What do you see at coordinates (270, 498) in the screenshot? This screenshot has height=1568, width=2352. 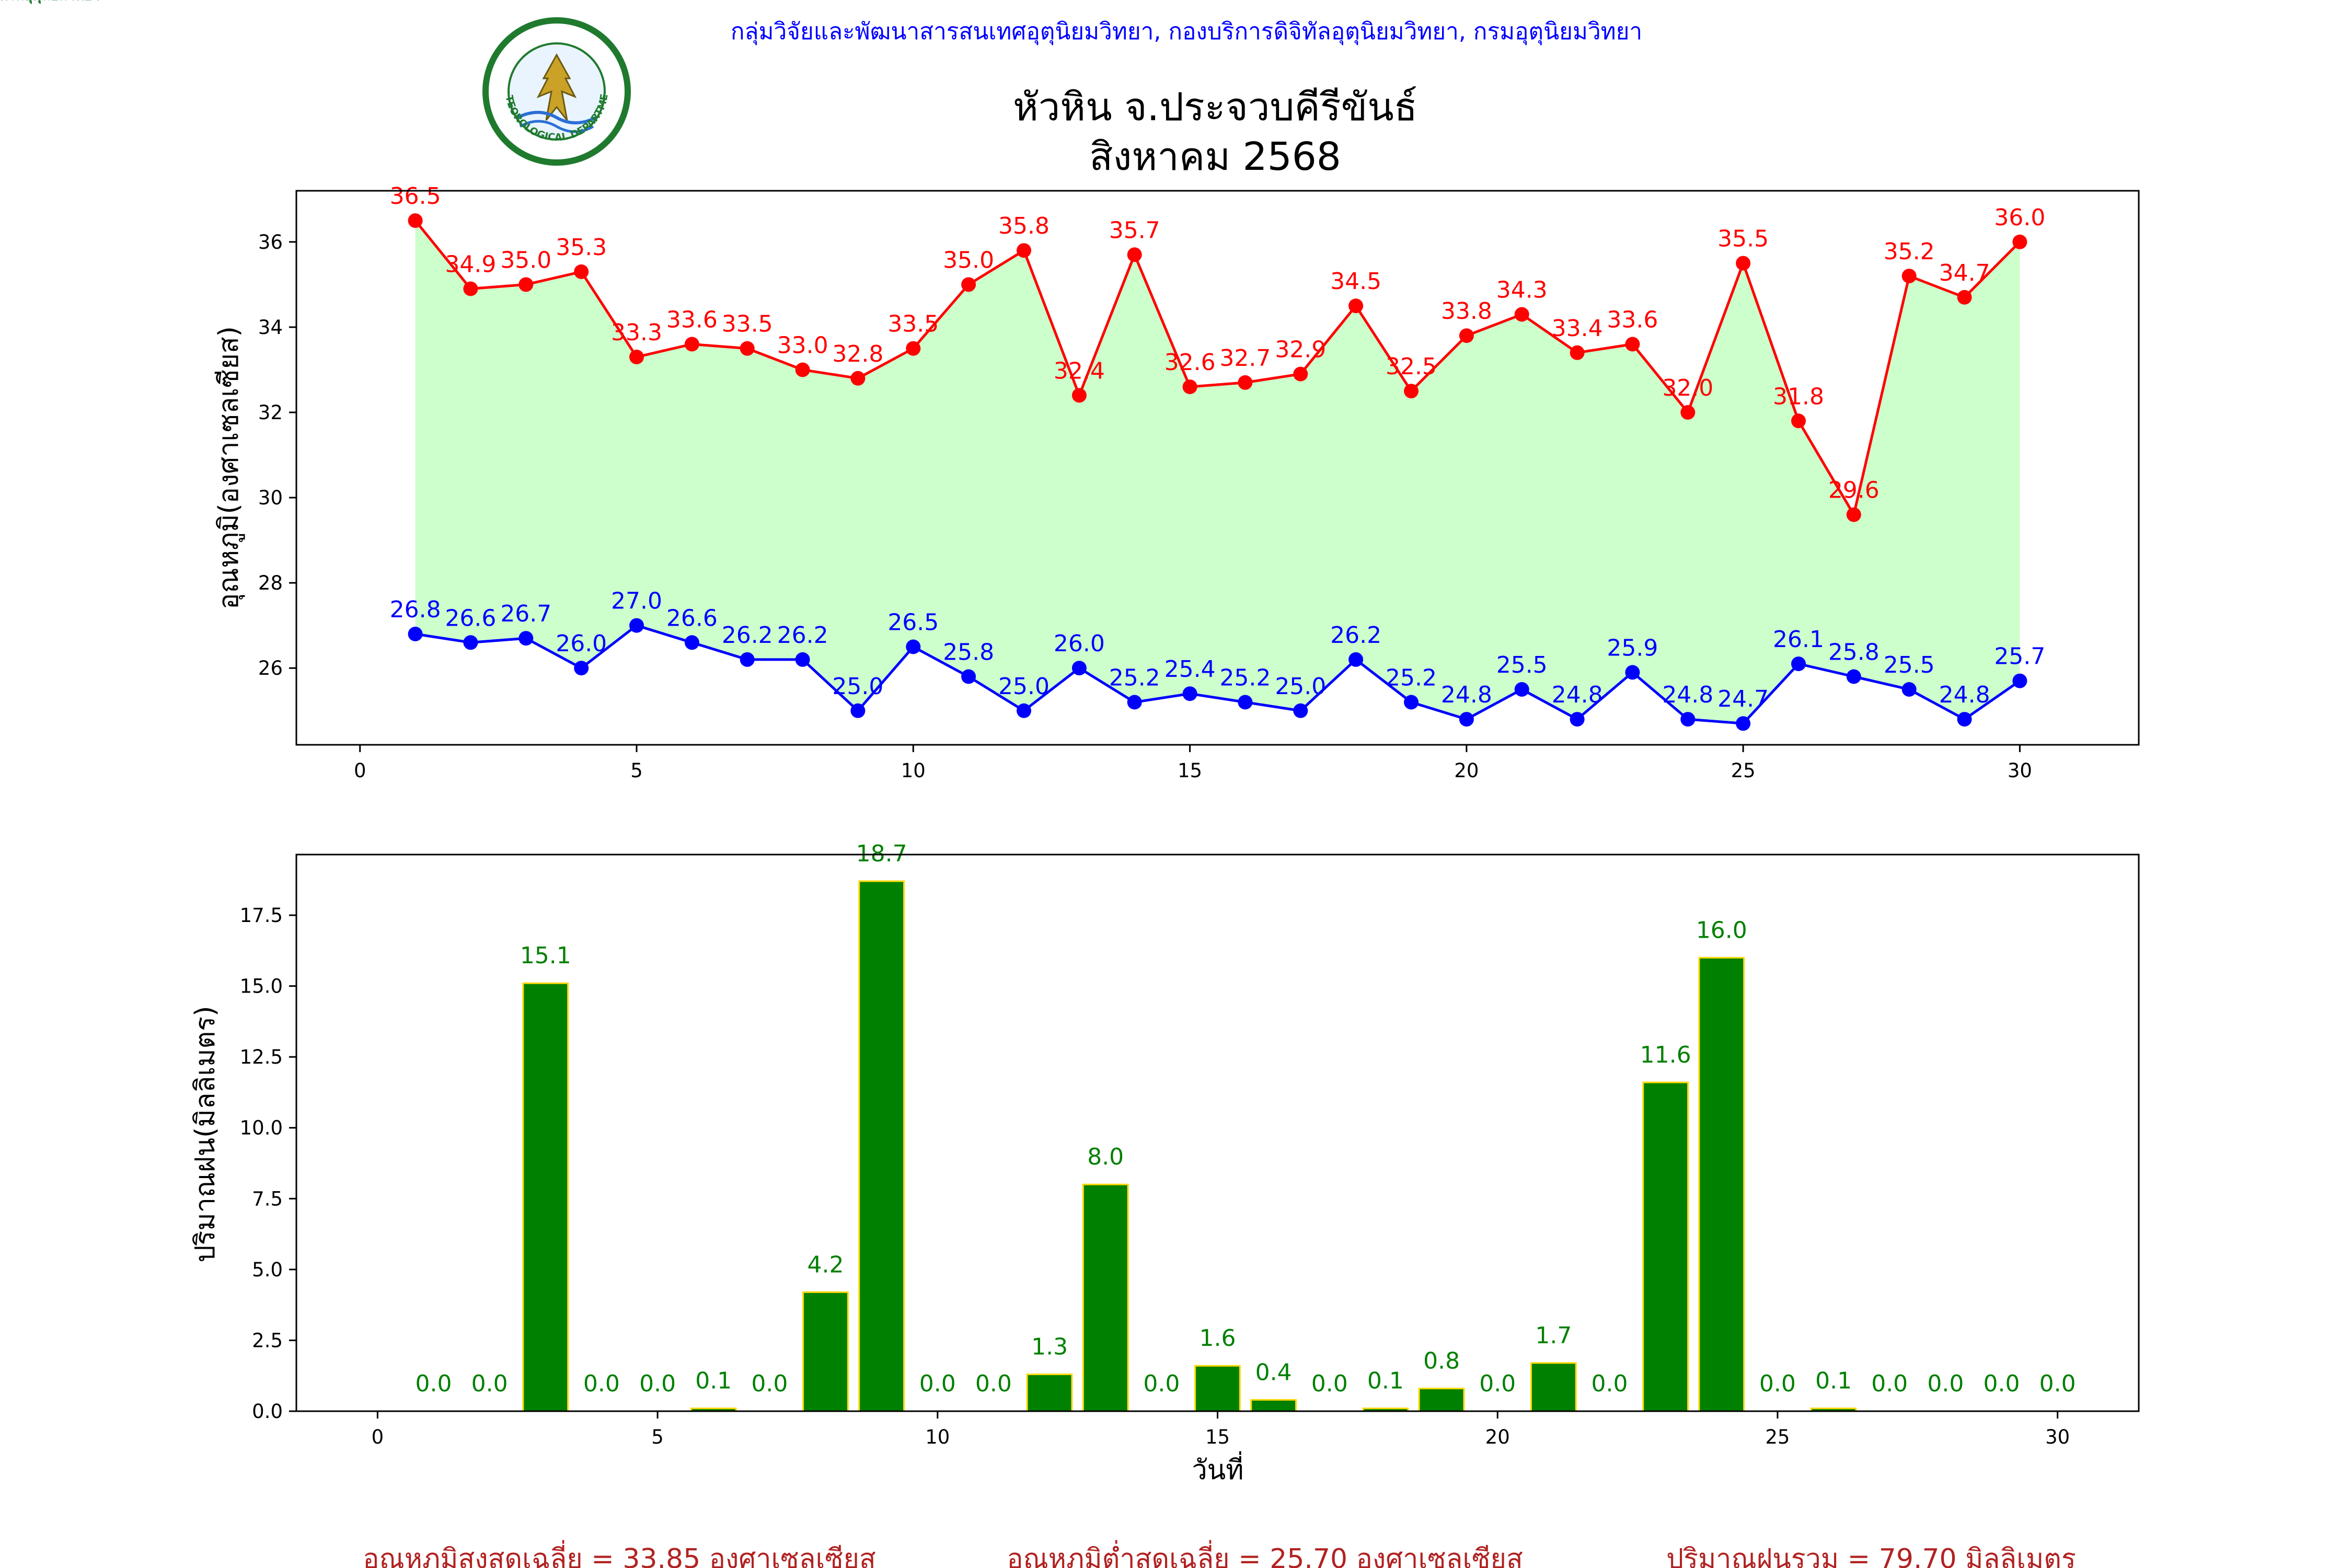 I see `temperature-y-tick-label: 30` at bounding box center [270, 498].